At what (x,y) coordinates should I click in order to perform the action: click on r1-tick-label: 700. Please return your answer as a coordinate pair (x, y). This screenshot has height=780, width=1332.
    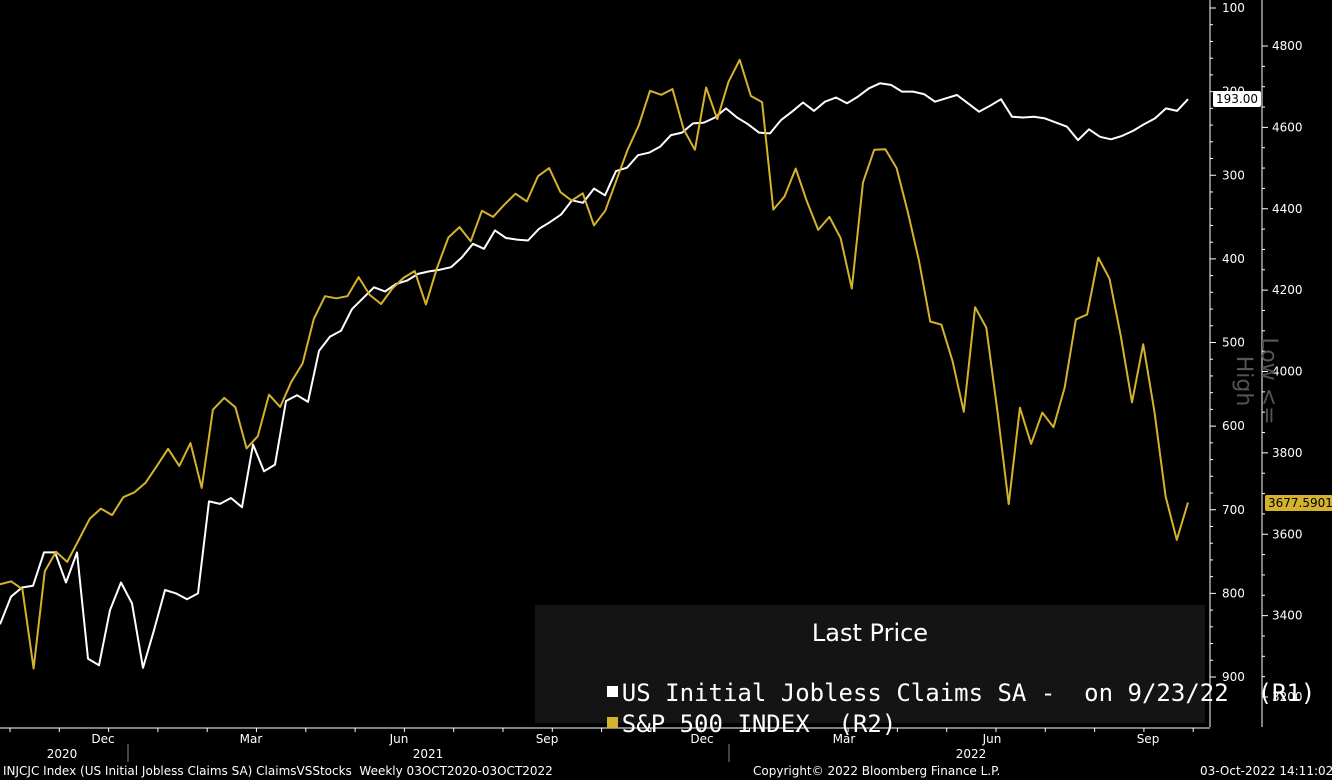
    Looking at the image, I should click on (1233, 510).